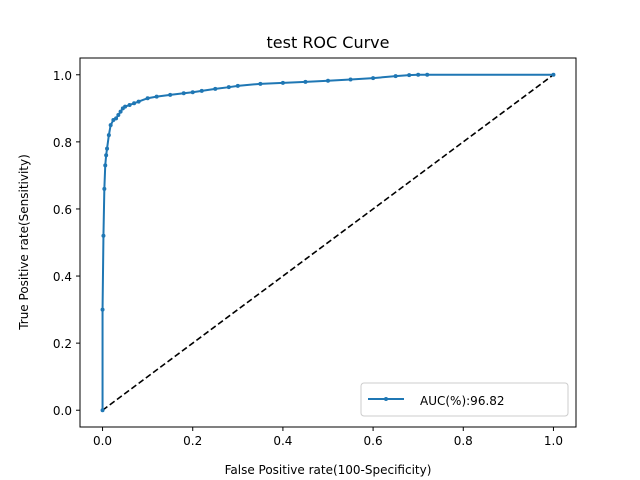  Describe the element at coordinates (102, 441) in the screenshot. I see `x-tick-label: 0.0` at that location.